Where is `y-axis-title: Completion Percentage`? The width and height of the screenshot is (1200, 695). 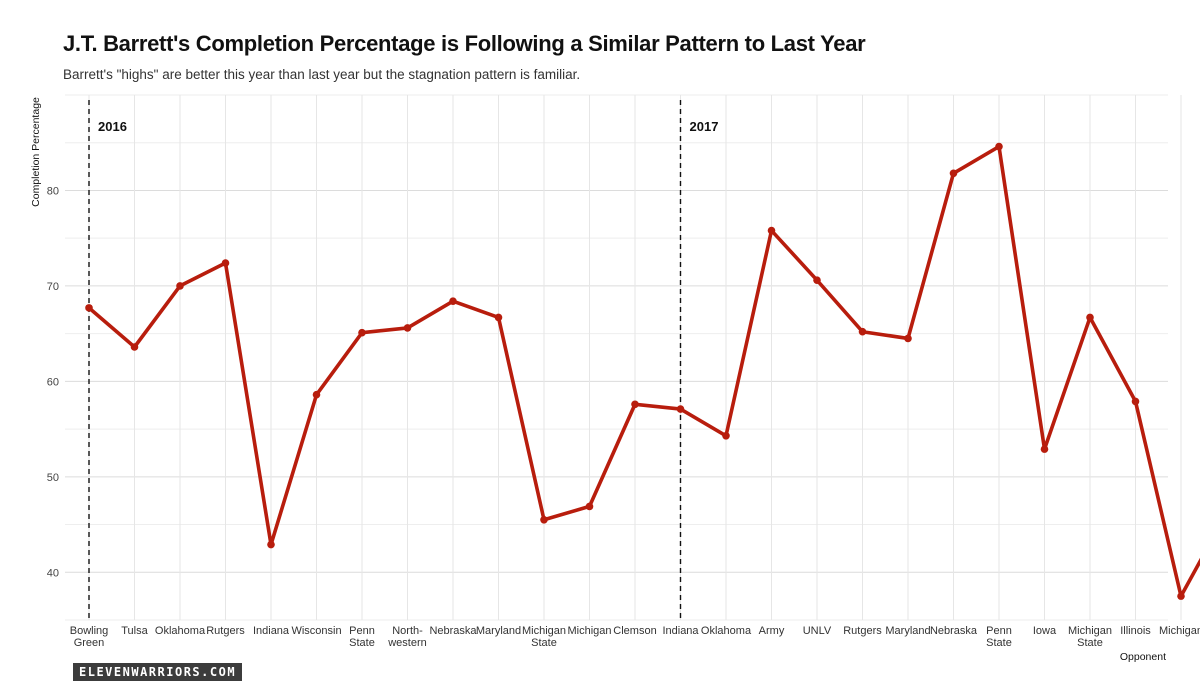 y-axis-title: Completion Percentage is located at coordinates (36, 152).